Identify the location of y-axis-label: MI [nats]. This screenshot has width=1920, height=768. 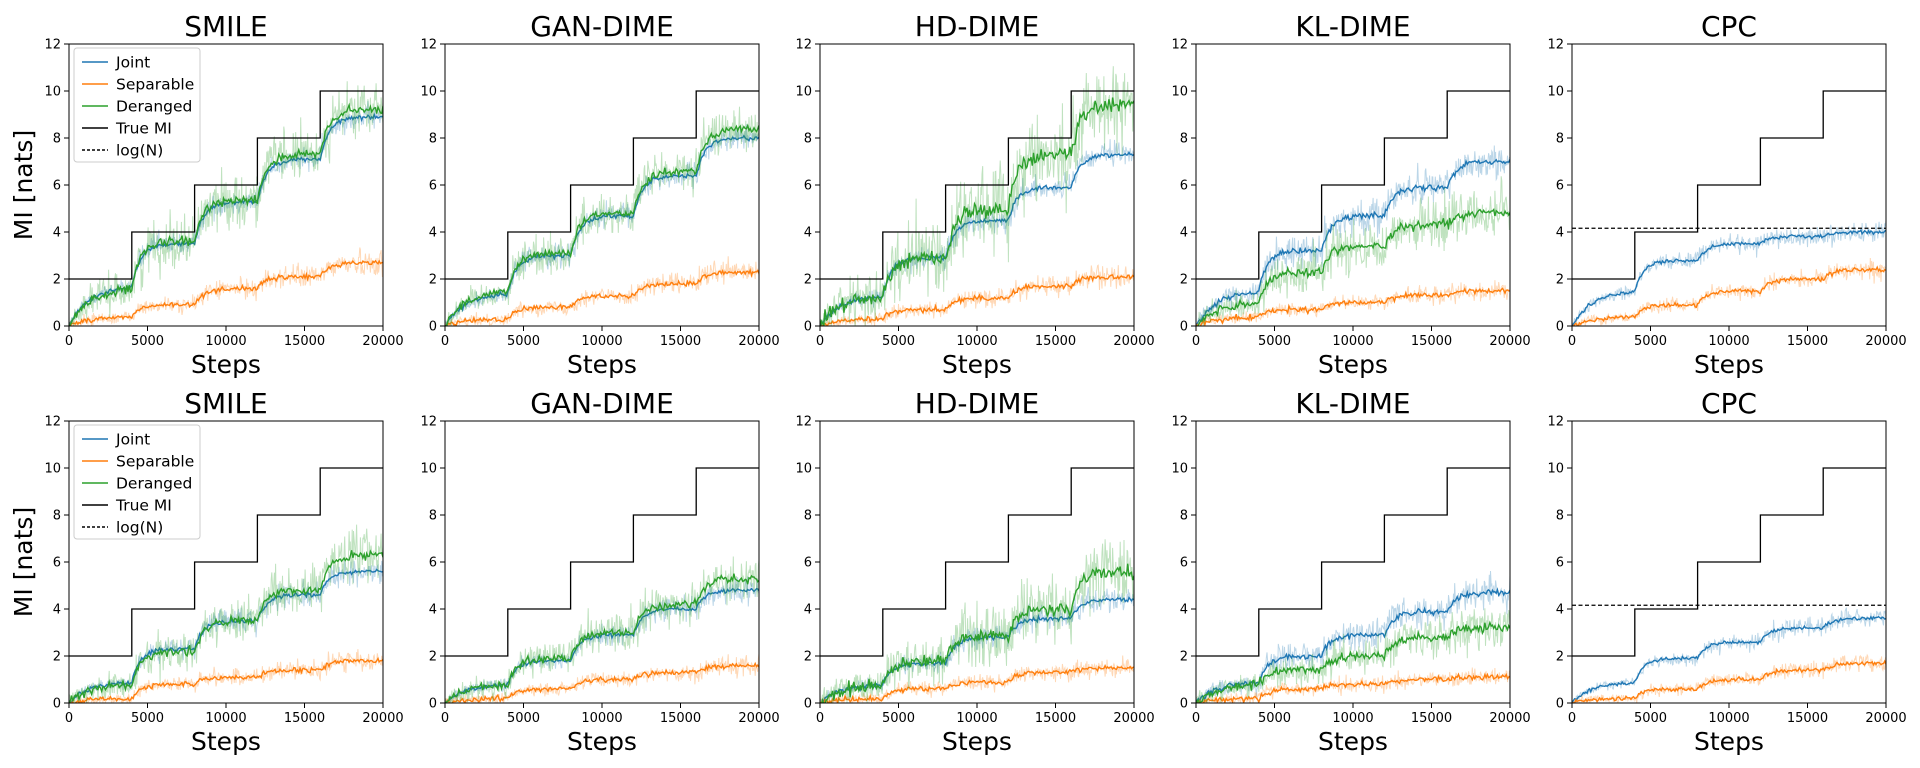
(23, 562).